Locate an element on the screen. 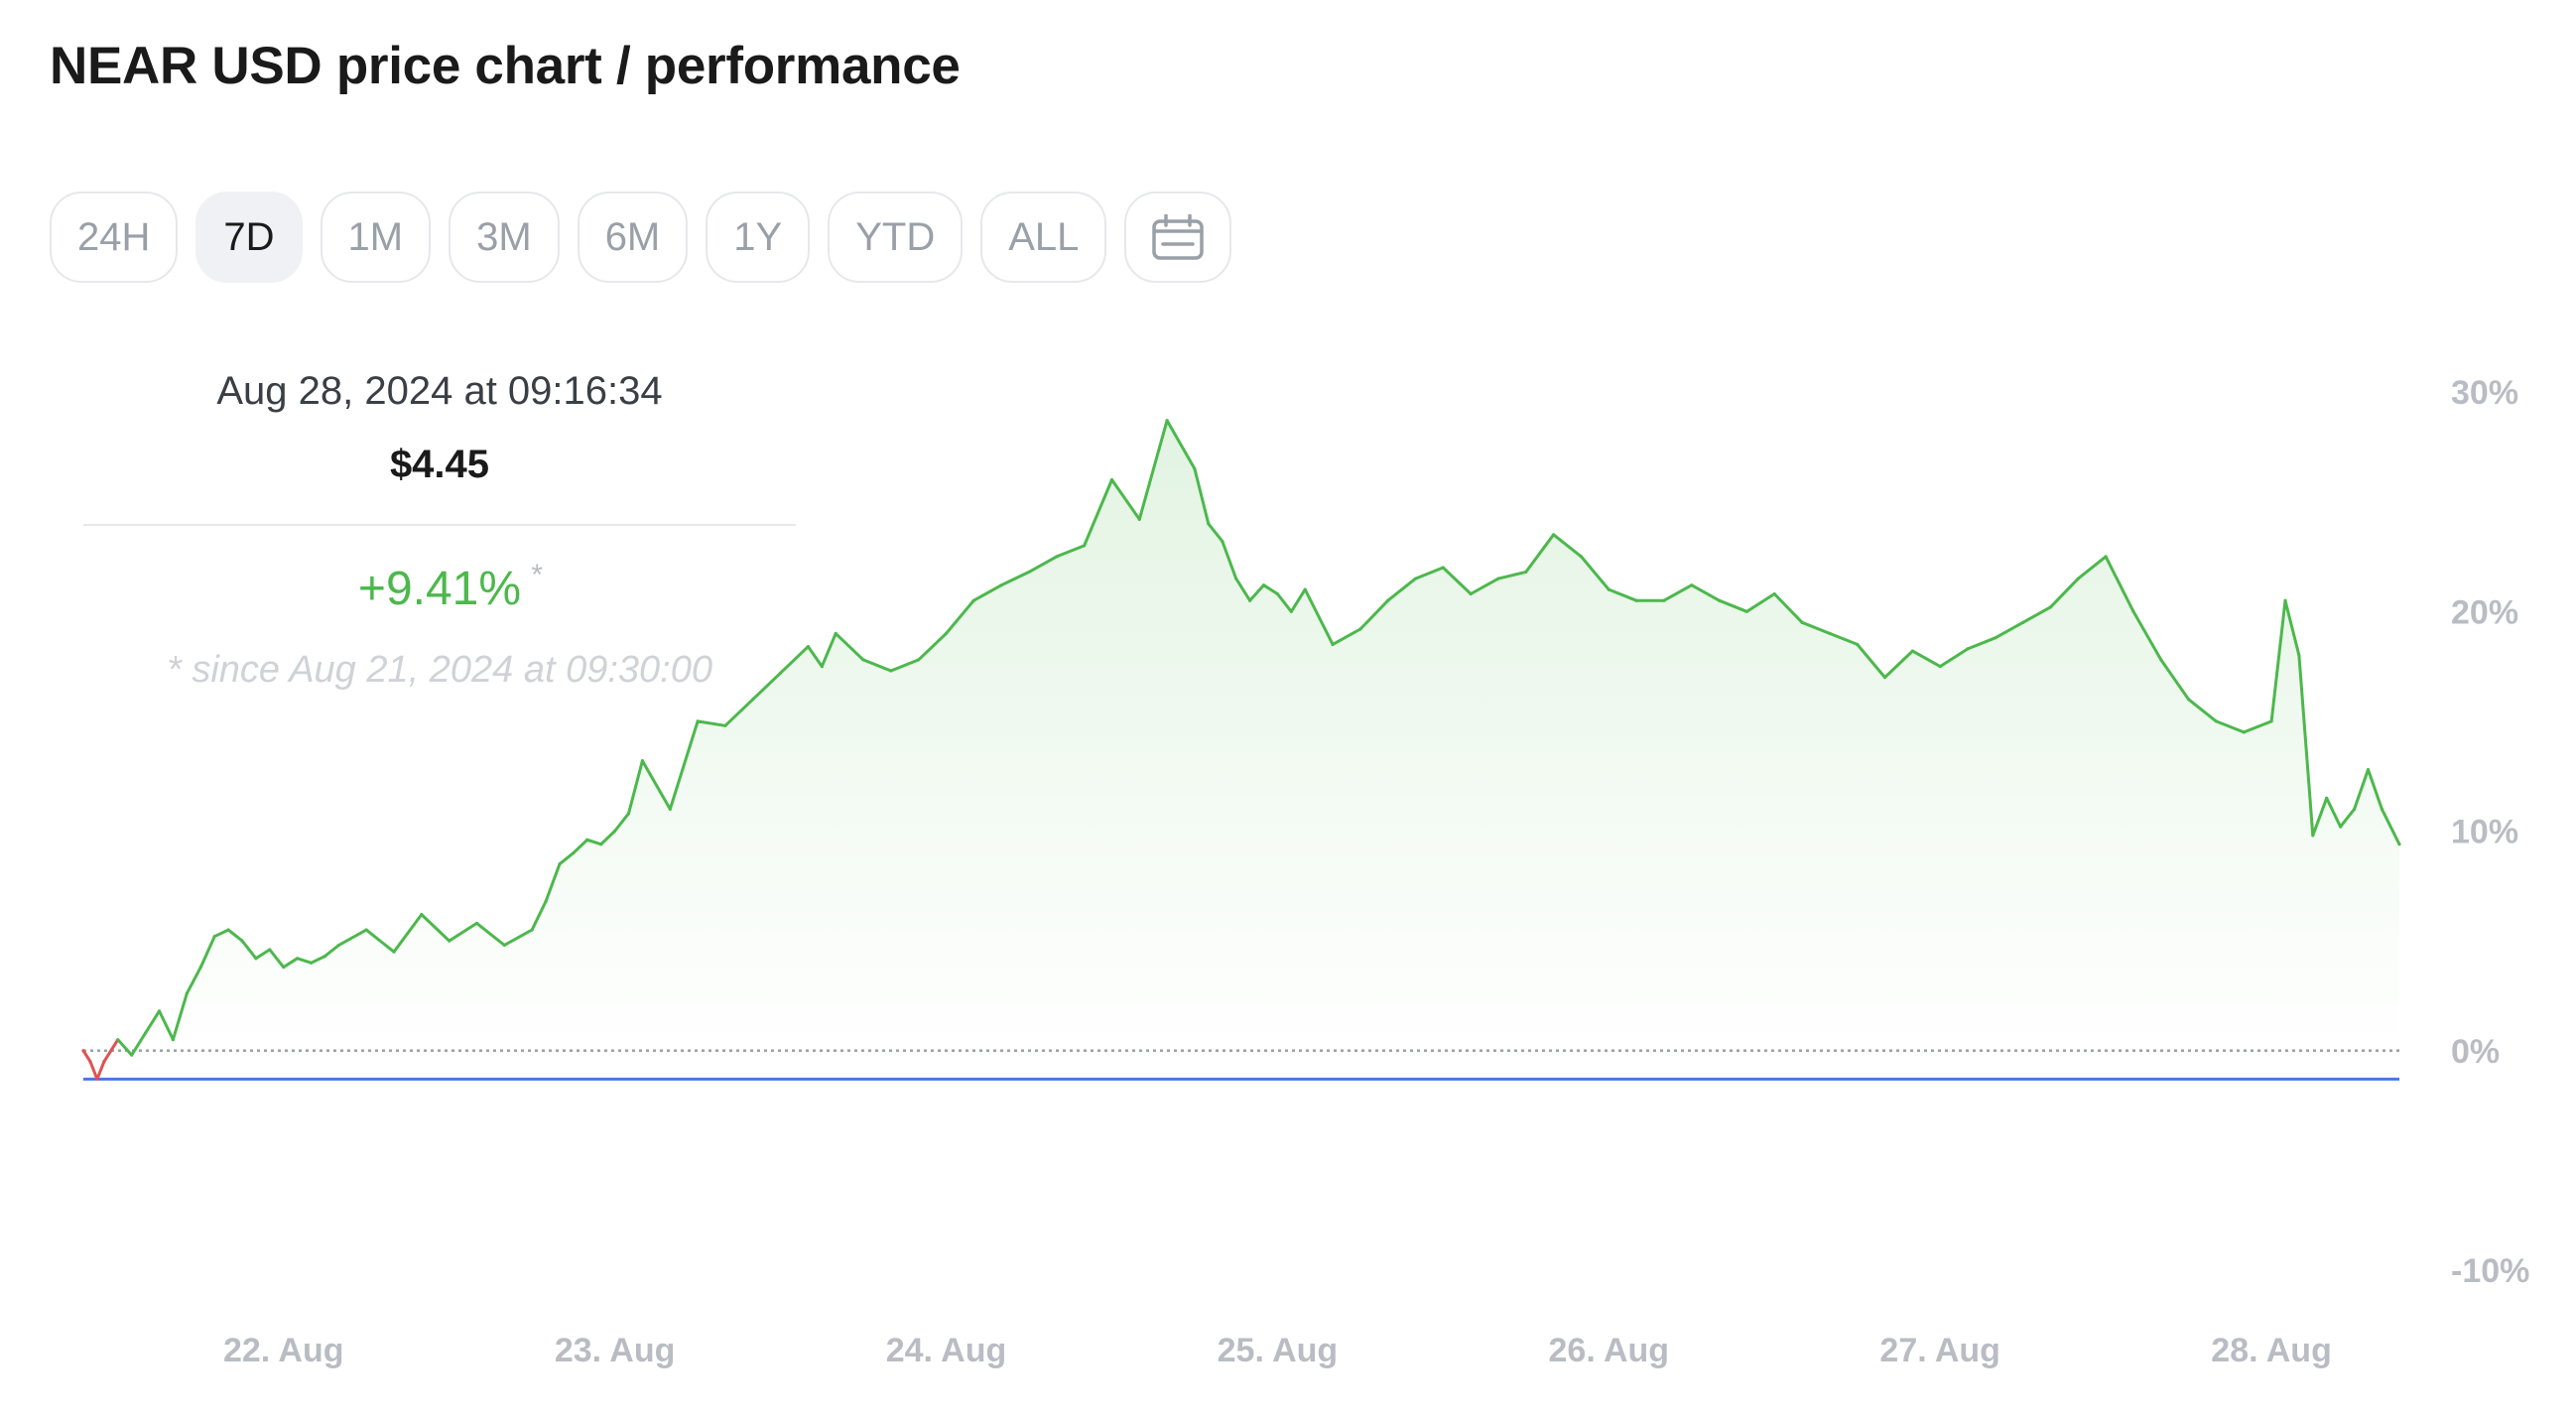 This screenshot has width=2576, height=1419. y-tick-label: 30% is located at coordinates (2485, 393).